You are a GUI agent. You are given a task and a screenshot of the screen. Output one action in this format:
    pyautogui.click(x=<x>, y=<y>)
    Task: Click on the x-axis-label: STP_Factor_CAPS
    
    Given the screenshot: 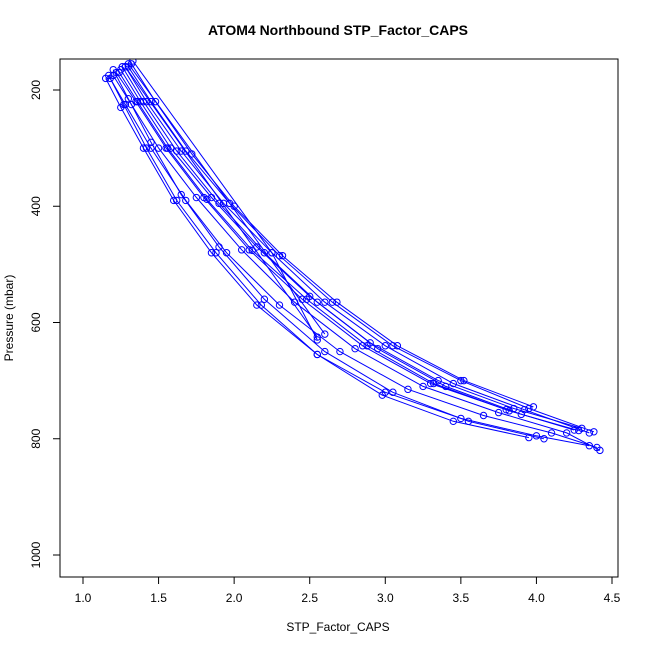 What is the action you would take?
    pyautogui.click(x=337, y=627)
    